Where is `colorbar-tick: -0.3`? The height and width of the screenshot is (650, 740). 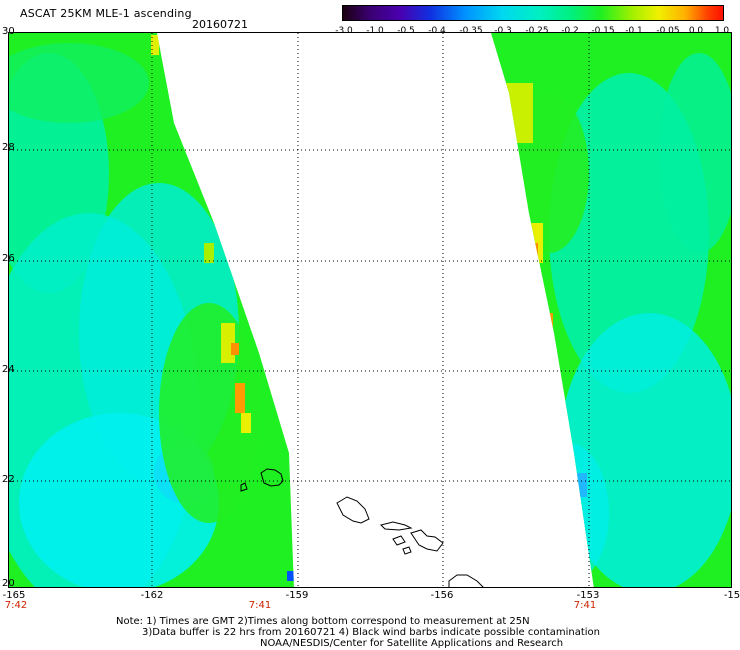 colorbar-tick: -0.3 is located at coordinates (503, 31).